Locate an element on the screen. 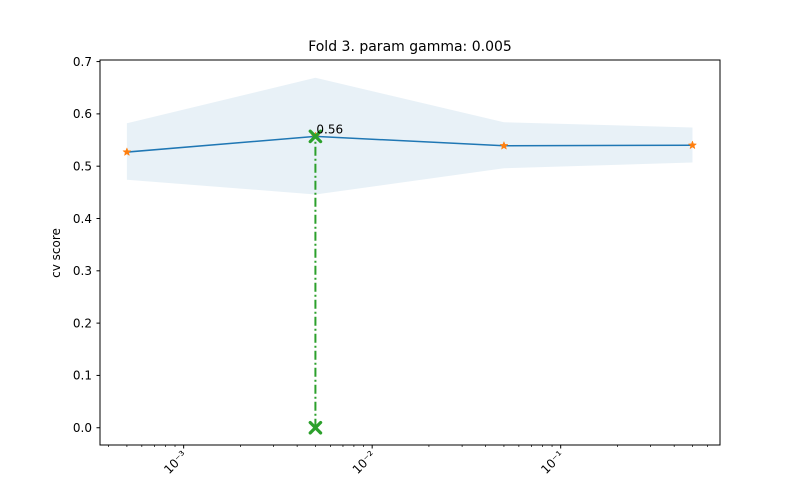 The height and width of the screenshot is (500, 800). best-point-marker is located at coordinates (315, 136).